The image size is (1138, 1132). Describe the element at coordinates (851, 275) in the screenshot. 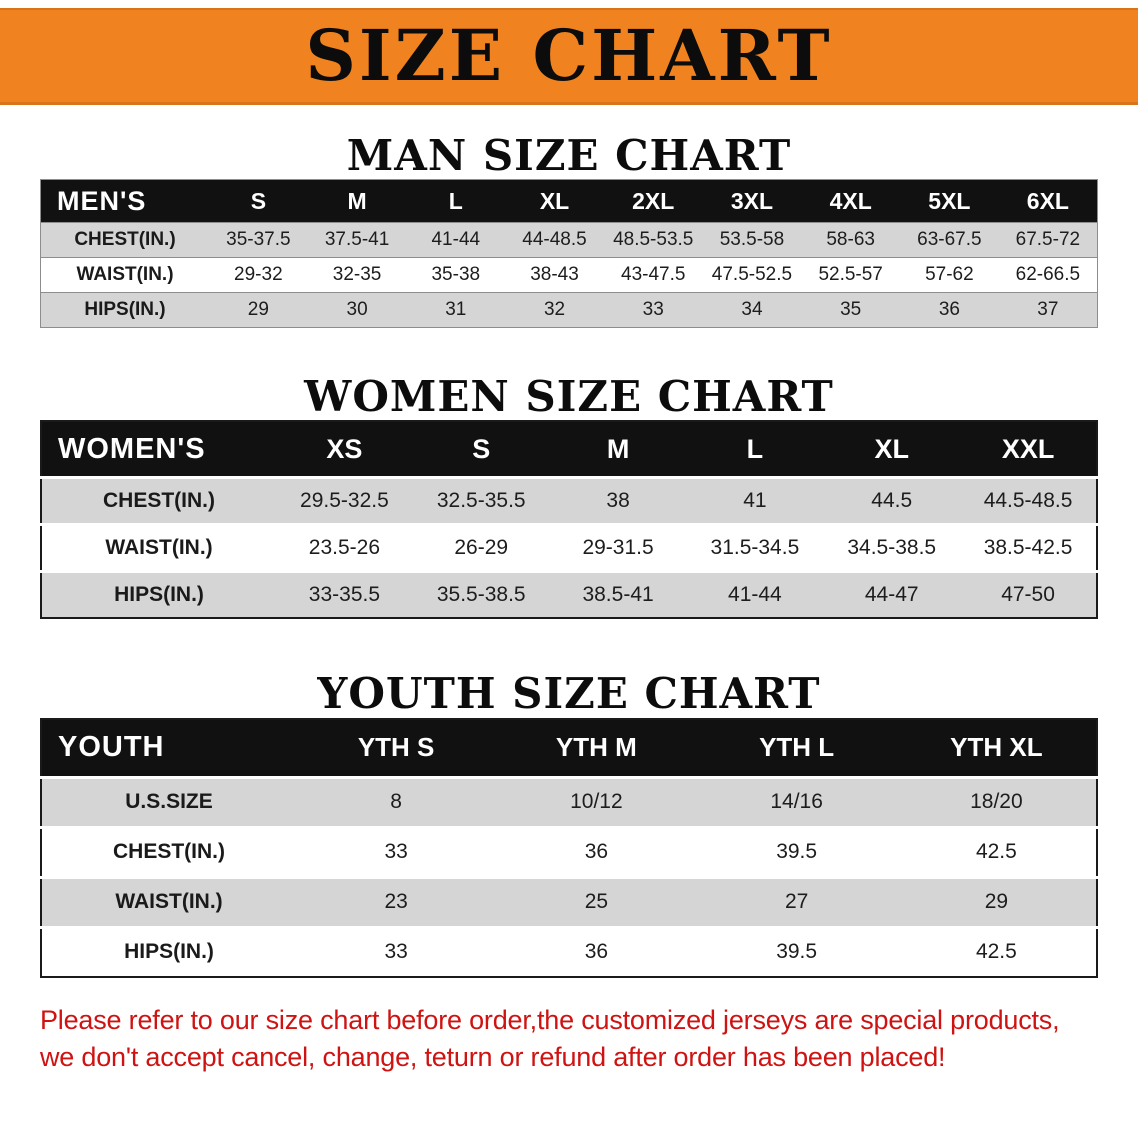

I see `size-value-cell: 52.5-57` at that location.